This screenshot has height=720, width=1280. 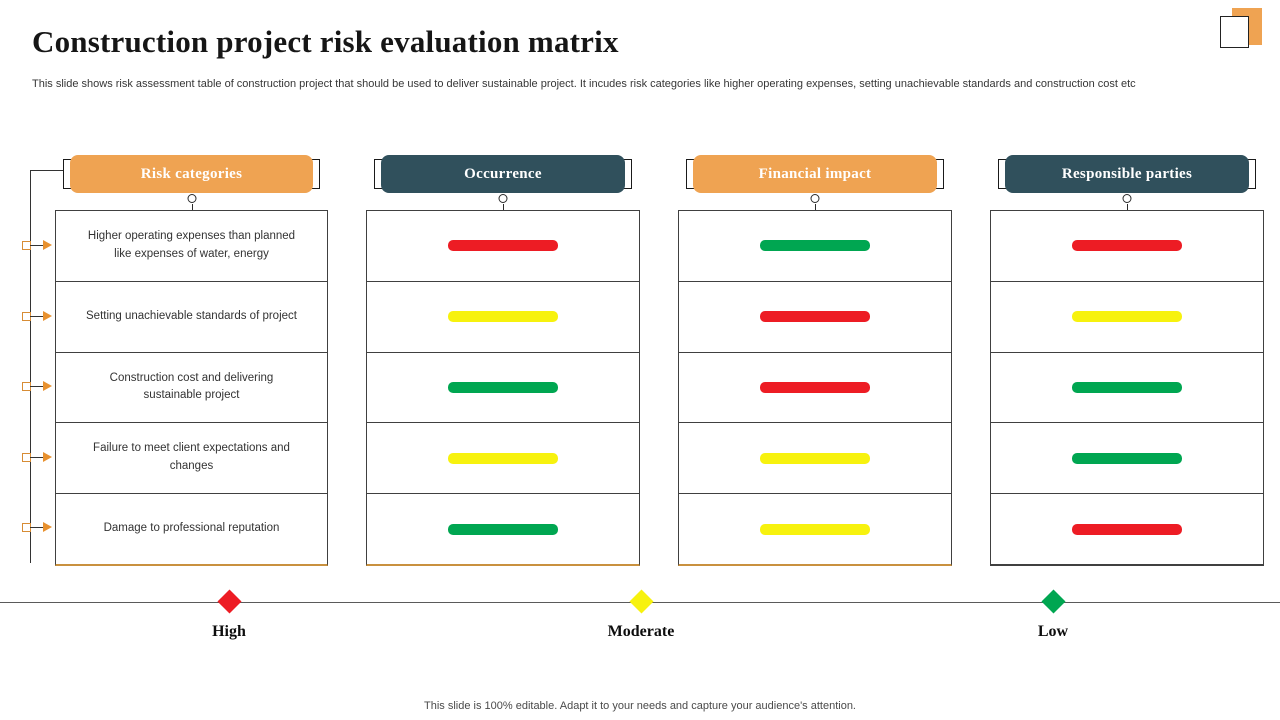 What do you see at coordinates (46, 170) in the screenshot?
I see `connector-top-line` at bounding box center [46, 170].